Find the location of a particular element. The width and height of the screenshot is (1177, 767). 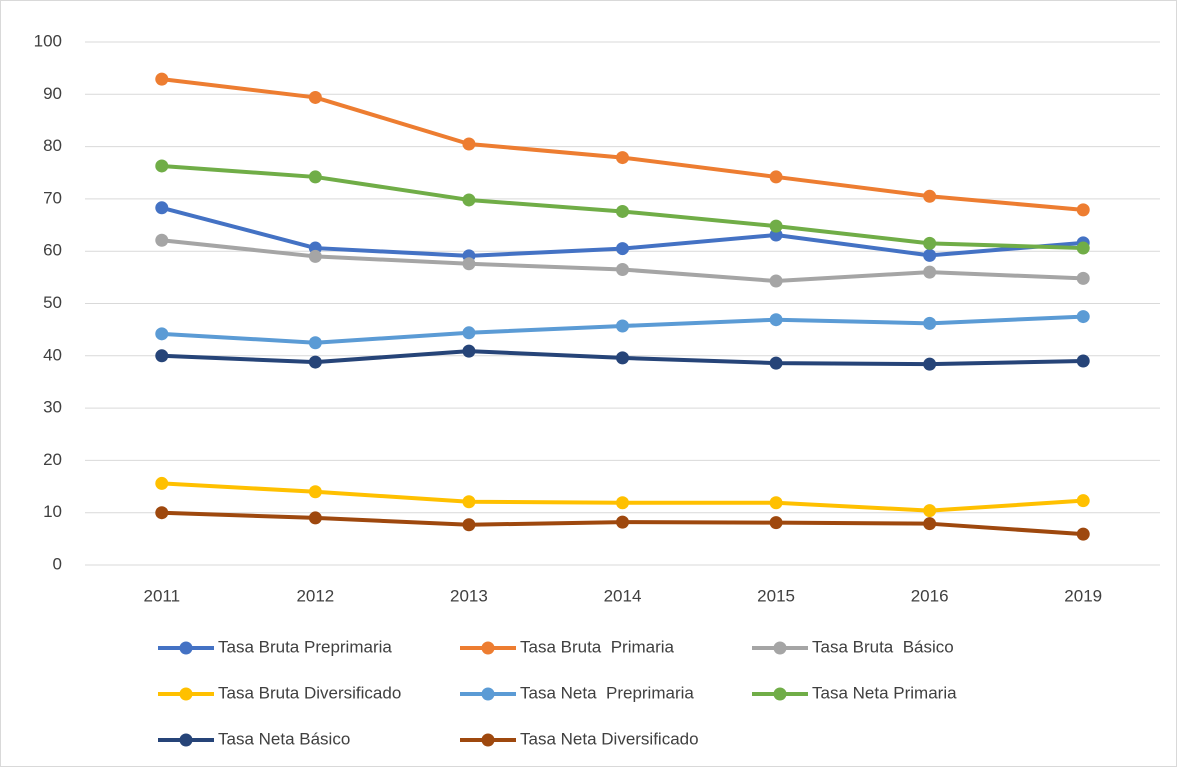

legend-label: Tasa Bruta Primaria is located at coordinates (597, 646).